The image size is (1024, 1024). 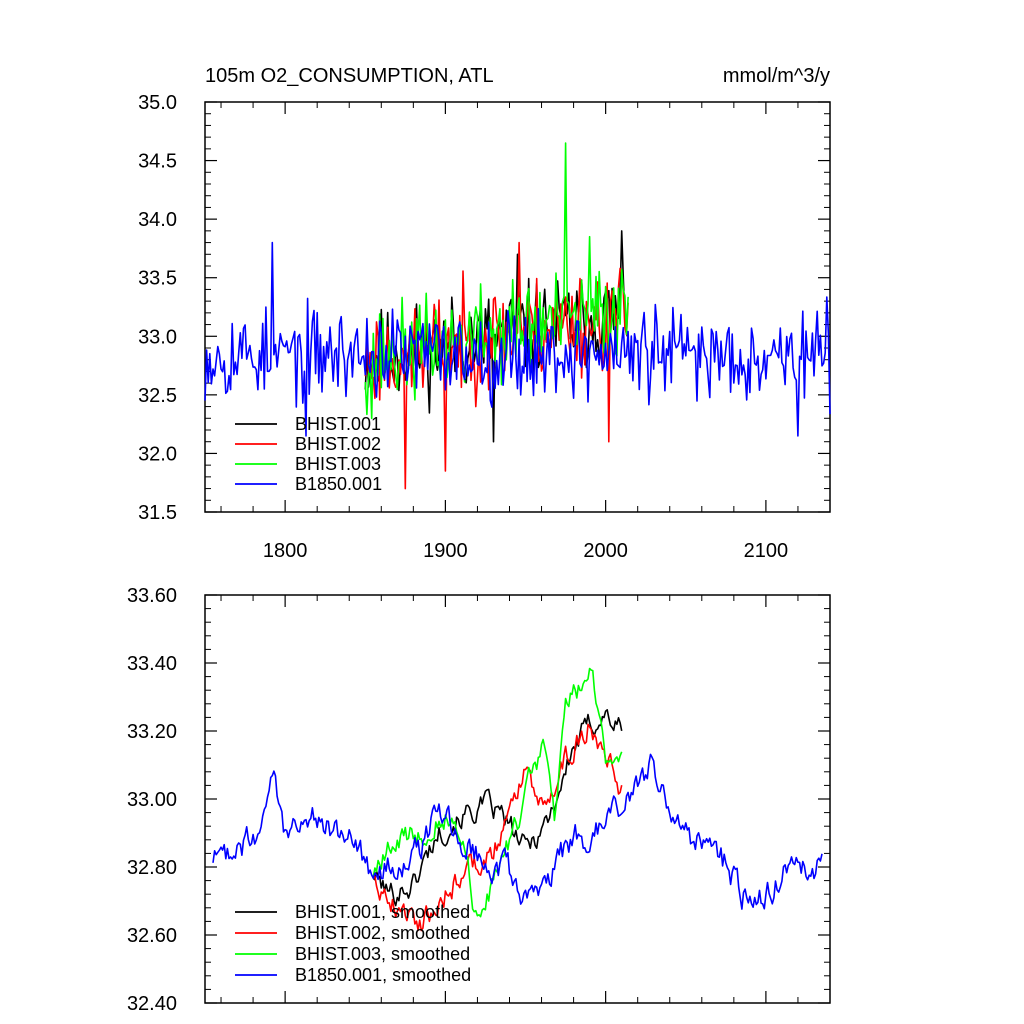 I want to click on y-tick-label: 32.0, so click(x=157, y=454).